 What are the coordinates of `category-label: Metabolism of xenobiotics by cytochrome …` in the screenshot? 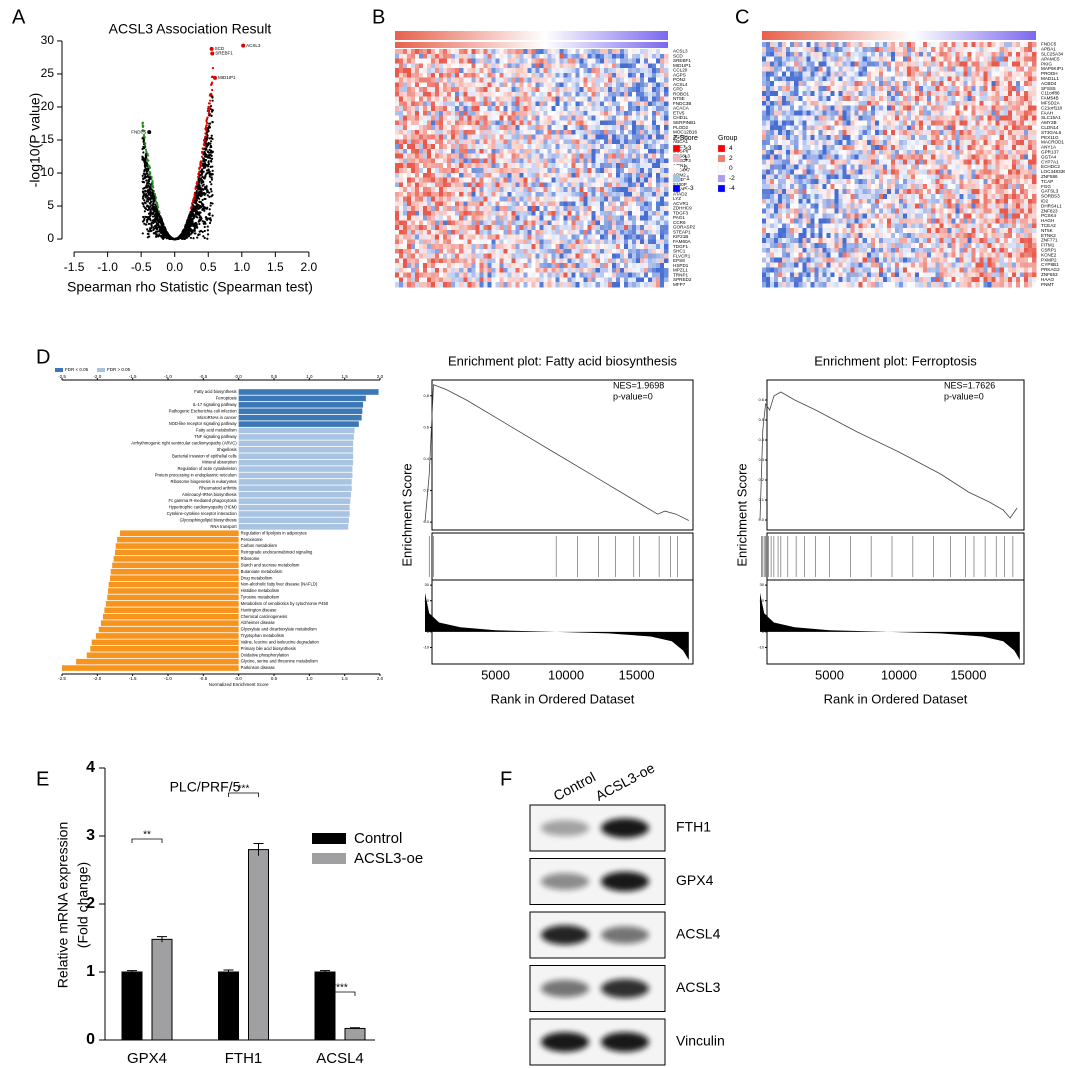 It's located at (285, 603).